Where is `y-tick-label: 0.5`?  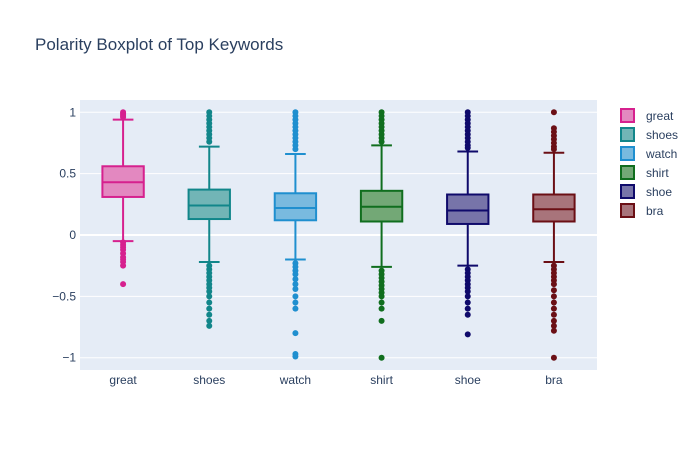
y-tick-label: 0.5 is located at coordinates (67, 174).